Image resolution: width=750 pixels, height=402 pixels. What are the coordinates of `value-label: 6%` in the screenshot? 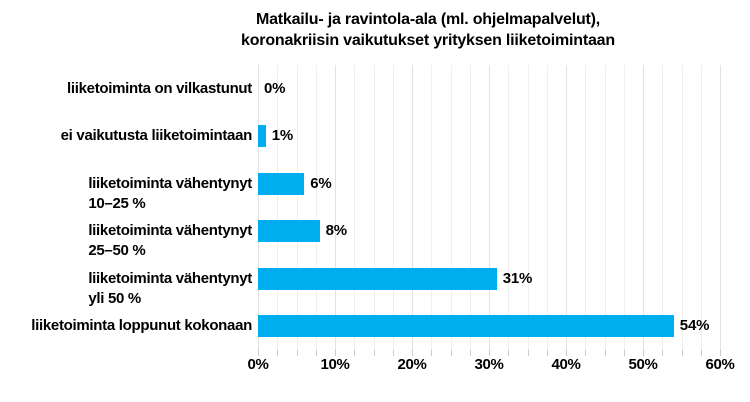 It's located at (321, 183).